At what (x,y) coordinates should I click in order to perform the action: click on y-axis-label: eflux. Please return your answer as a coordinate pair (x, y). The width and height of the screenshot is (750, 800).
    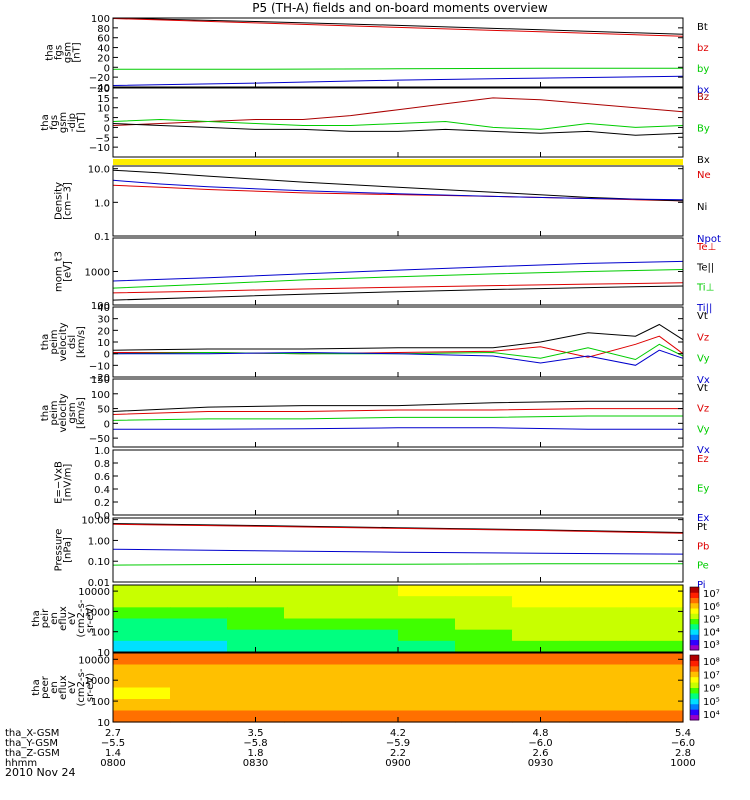
    Looking at the image, I should click on (63, 618).